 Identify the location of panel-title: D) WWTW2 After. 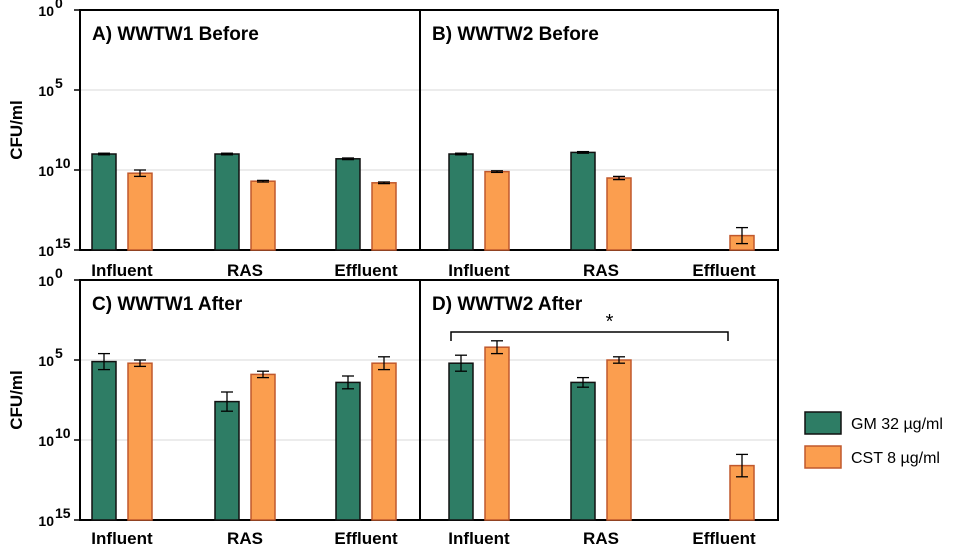
(507, 304).